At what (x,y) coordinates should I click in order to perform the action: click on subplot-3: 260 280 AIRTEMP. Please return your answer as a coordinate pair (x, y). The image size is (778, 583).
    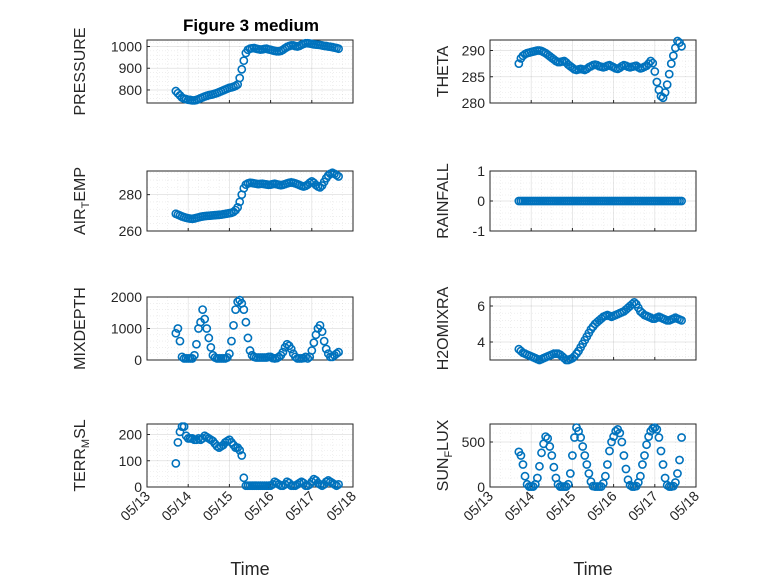
    Looking at the image, I should click on (213, 203).